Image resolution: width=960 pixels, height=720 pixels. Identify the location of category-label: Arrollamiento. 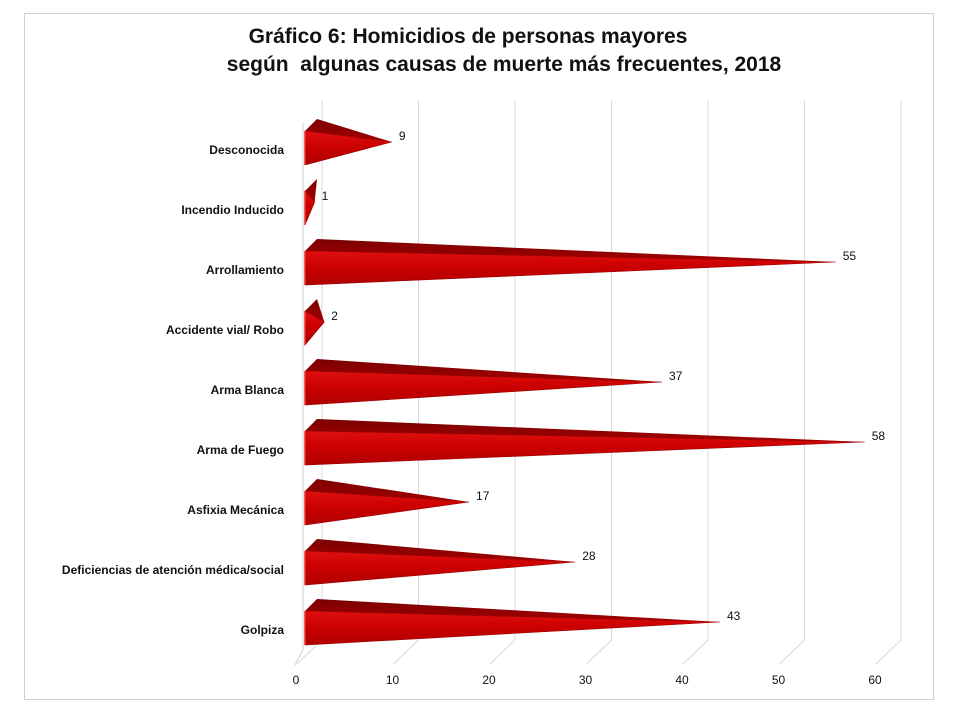
(245, 270).